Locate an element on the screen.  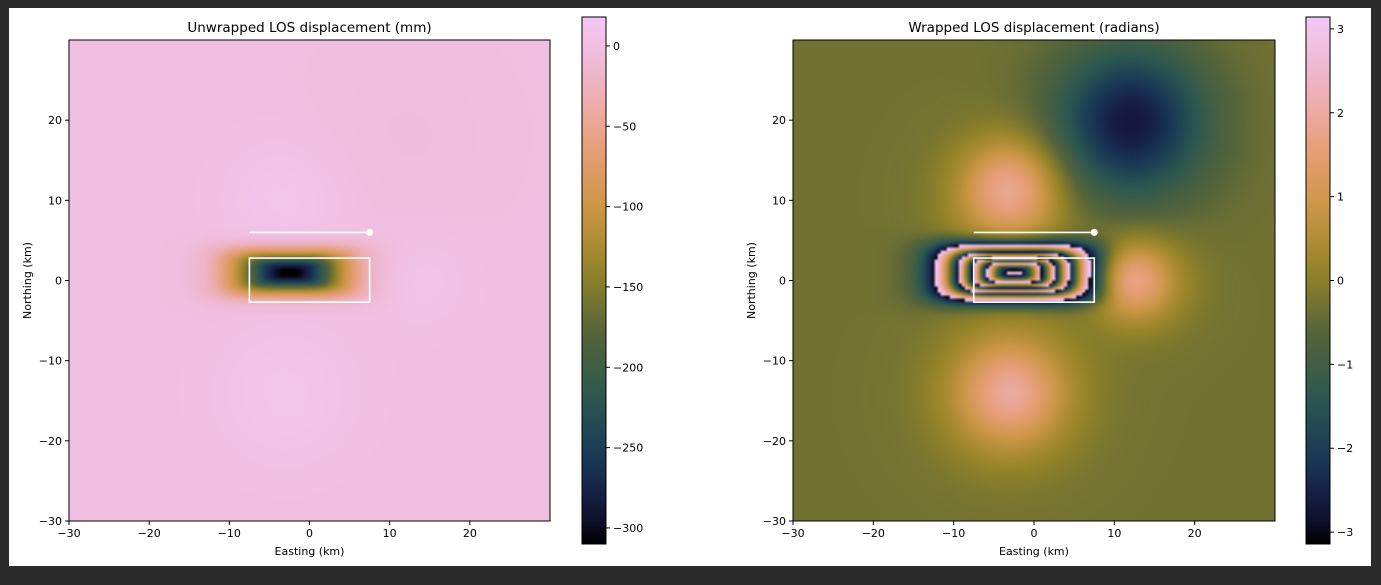
chart-title: Wrapped LOS displacement (radians) is located at coordinates (1033, 28).